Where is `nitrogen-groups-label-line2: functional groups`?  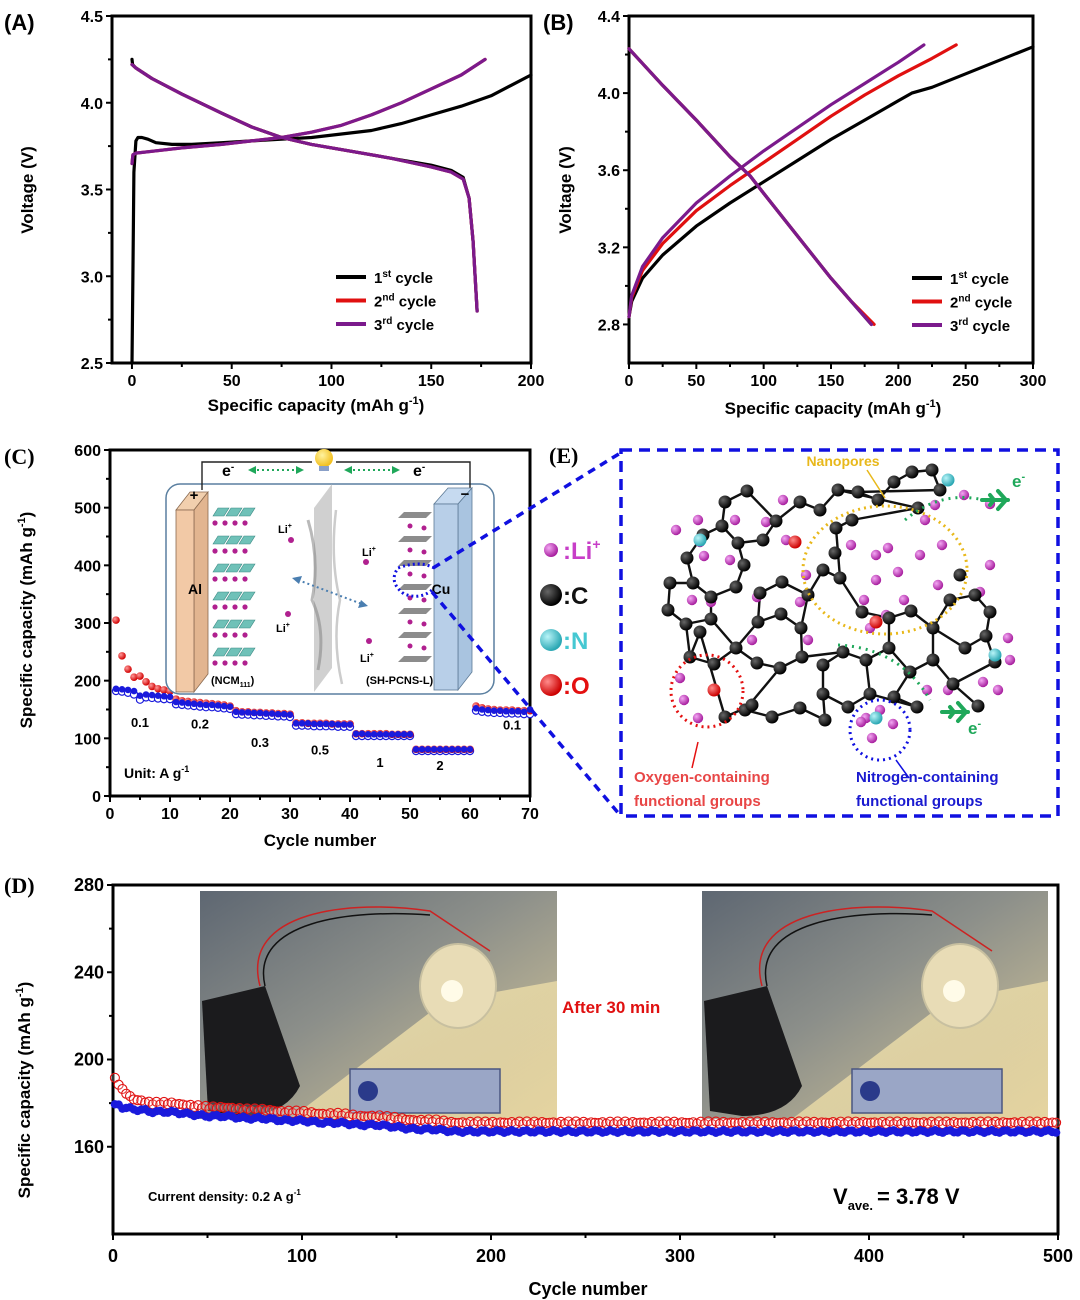
nitrogen-groups-label-line2: functional groups is located at coordinates (919, 801).